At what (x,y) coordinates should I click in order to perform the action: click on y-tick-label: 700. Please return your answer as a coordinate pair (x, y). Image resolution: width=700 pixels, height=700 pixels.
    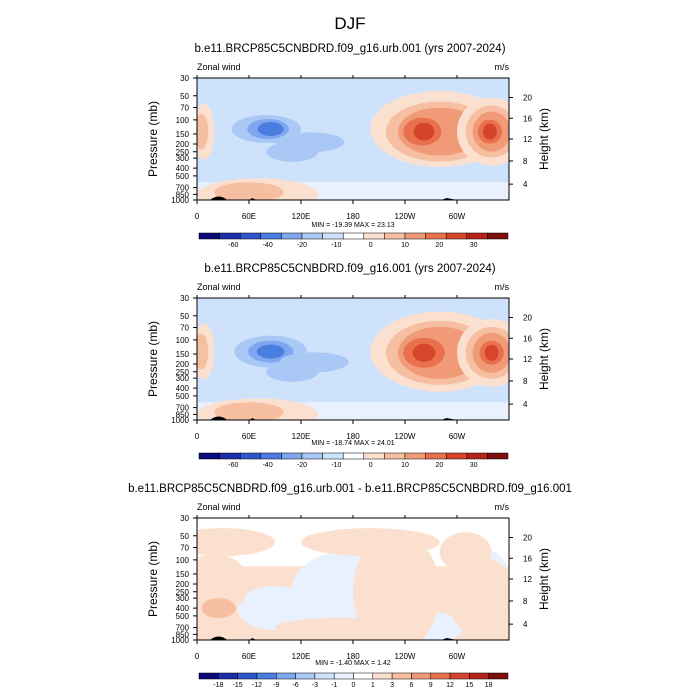
    Looking at the image, I should click on (183, 628).